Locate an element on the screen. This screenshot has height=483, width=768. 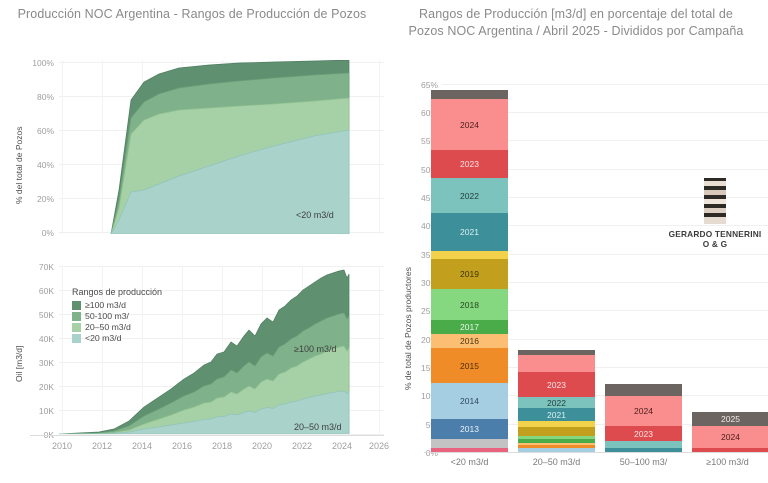
bottom-chart-annotation-mid: 20–50 m3/d is located at coordinates (318, 427).